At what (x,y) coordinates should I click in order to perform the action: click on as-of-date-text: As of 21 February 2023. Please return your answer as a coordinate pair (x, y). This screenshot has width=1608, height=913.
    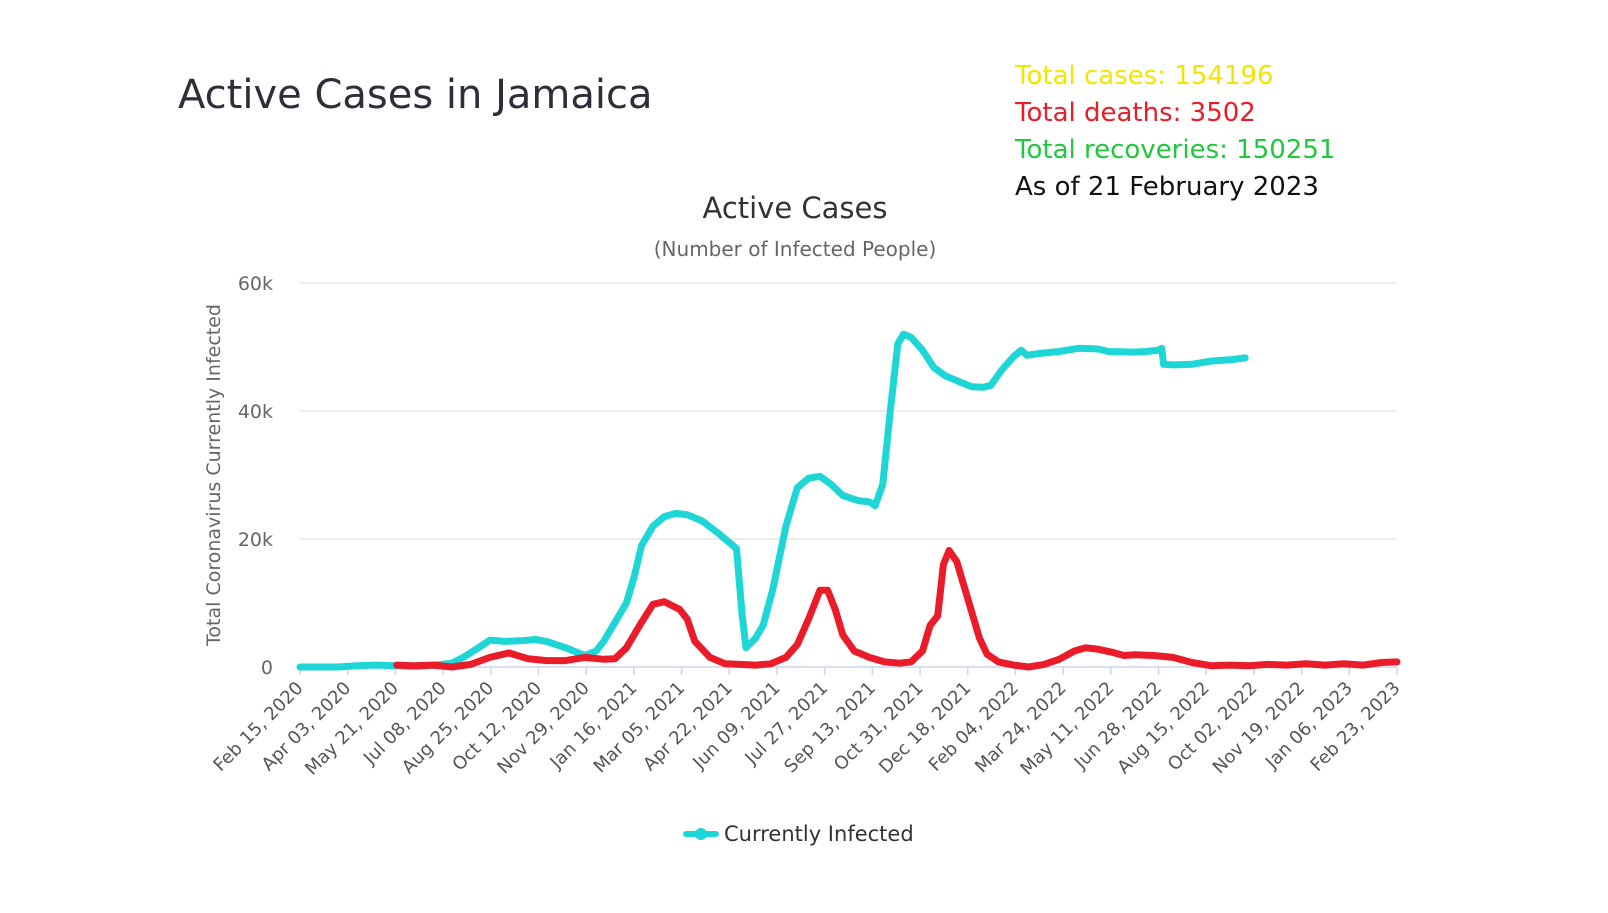
    Looking at the image, I should click on (1167, 187).